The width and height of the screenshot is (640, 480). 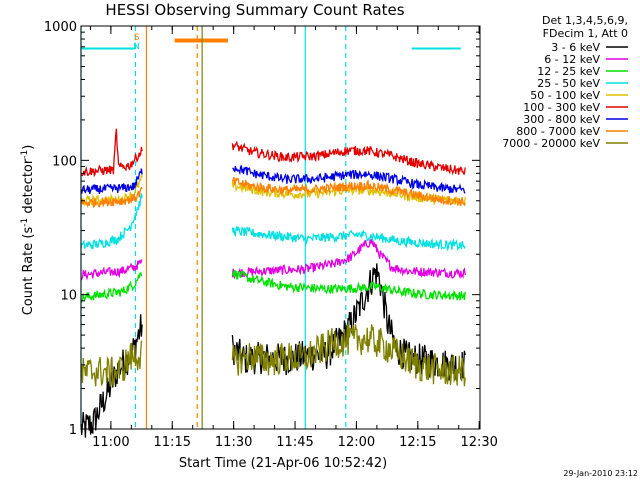 I want to click on legend-entry-label: 12 - 25 keV, so click(x=568, y=71).